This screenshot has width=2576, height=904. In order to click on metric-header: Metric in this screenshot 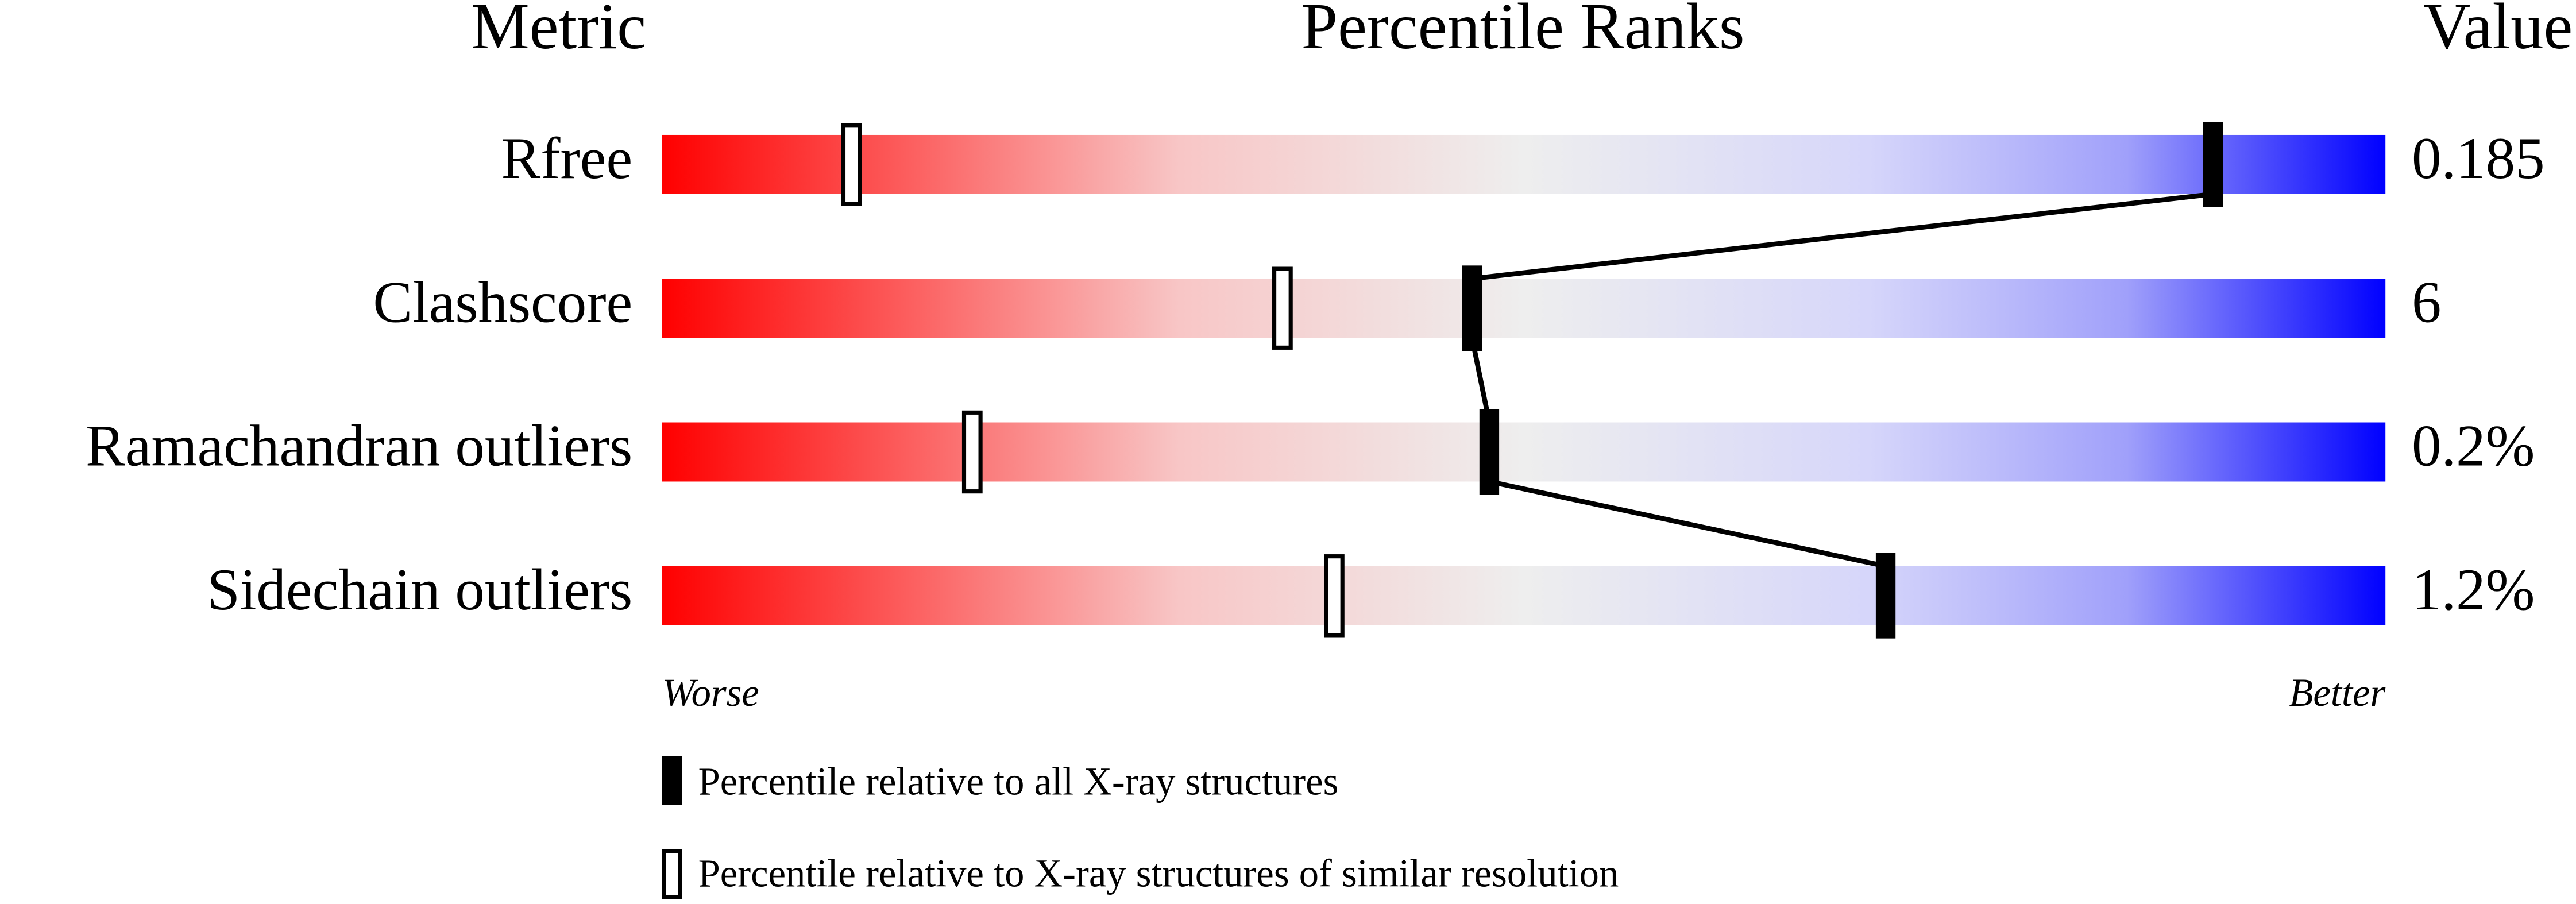, I will do `click(558, 32)`.